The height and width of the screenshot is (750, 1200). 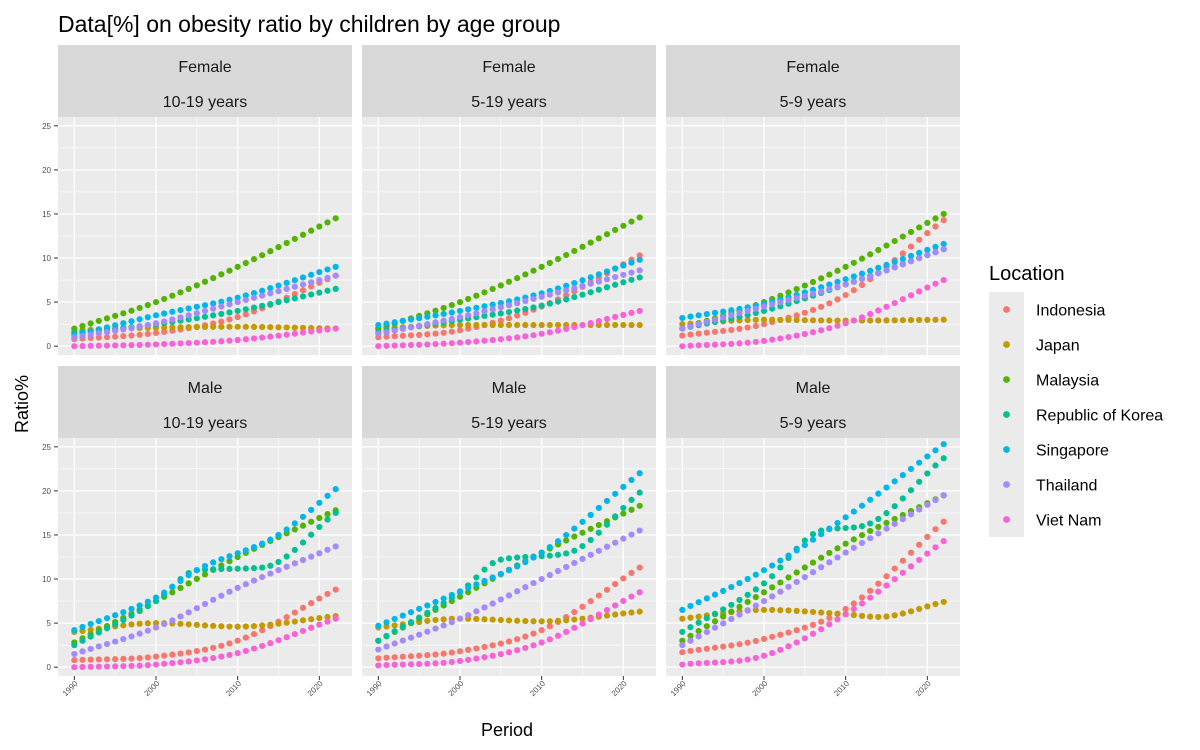 What do you see at coordinates (49, 302) in the screenshot?
I see `y-tick-label: 5` at bounding box center [49, 302].